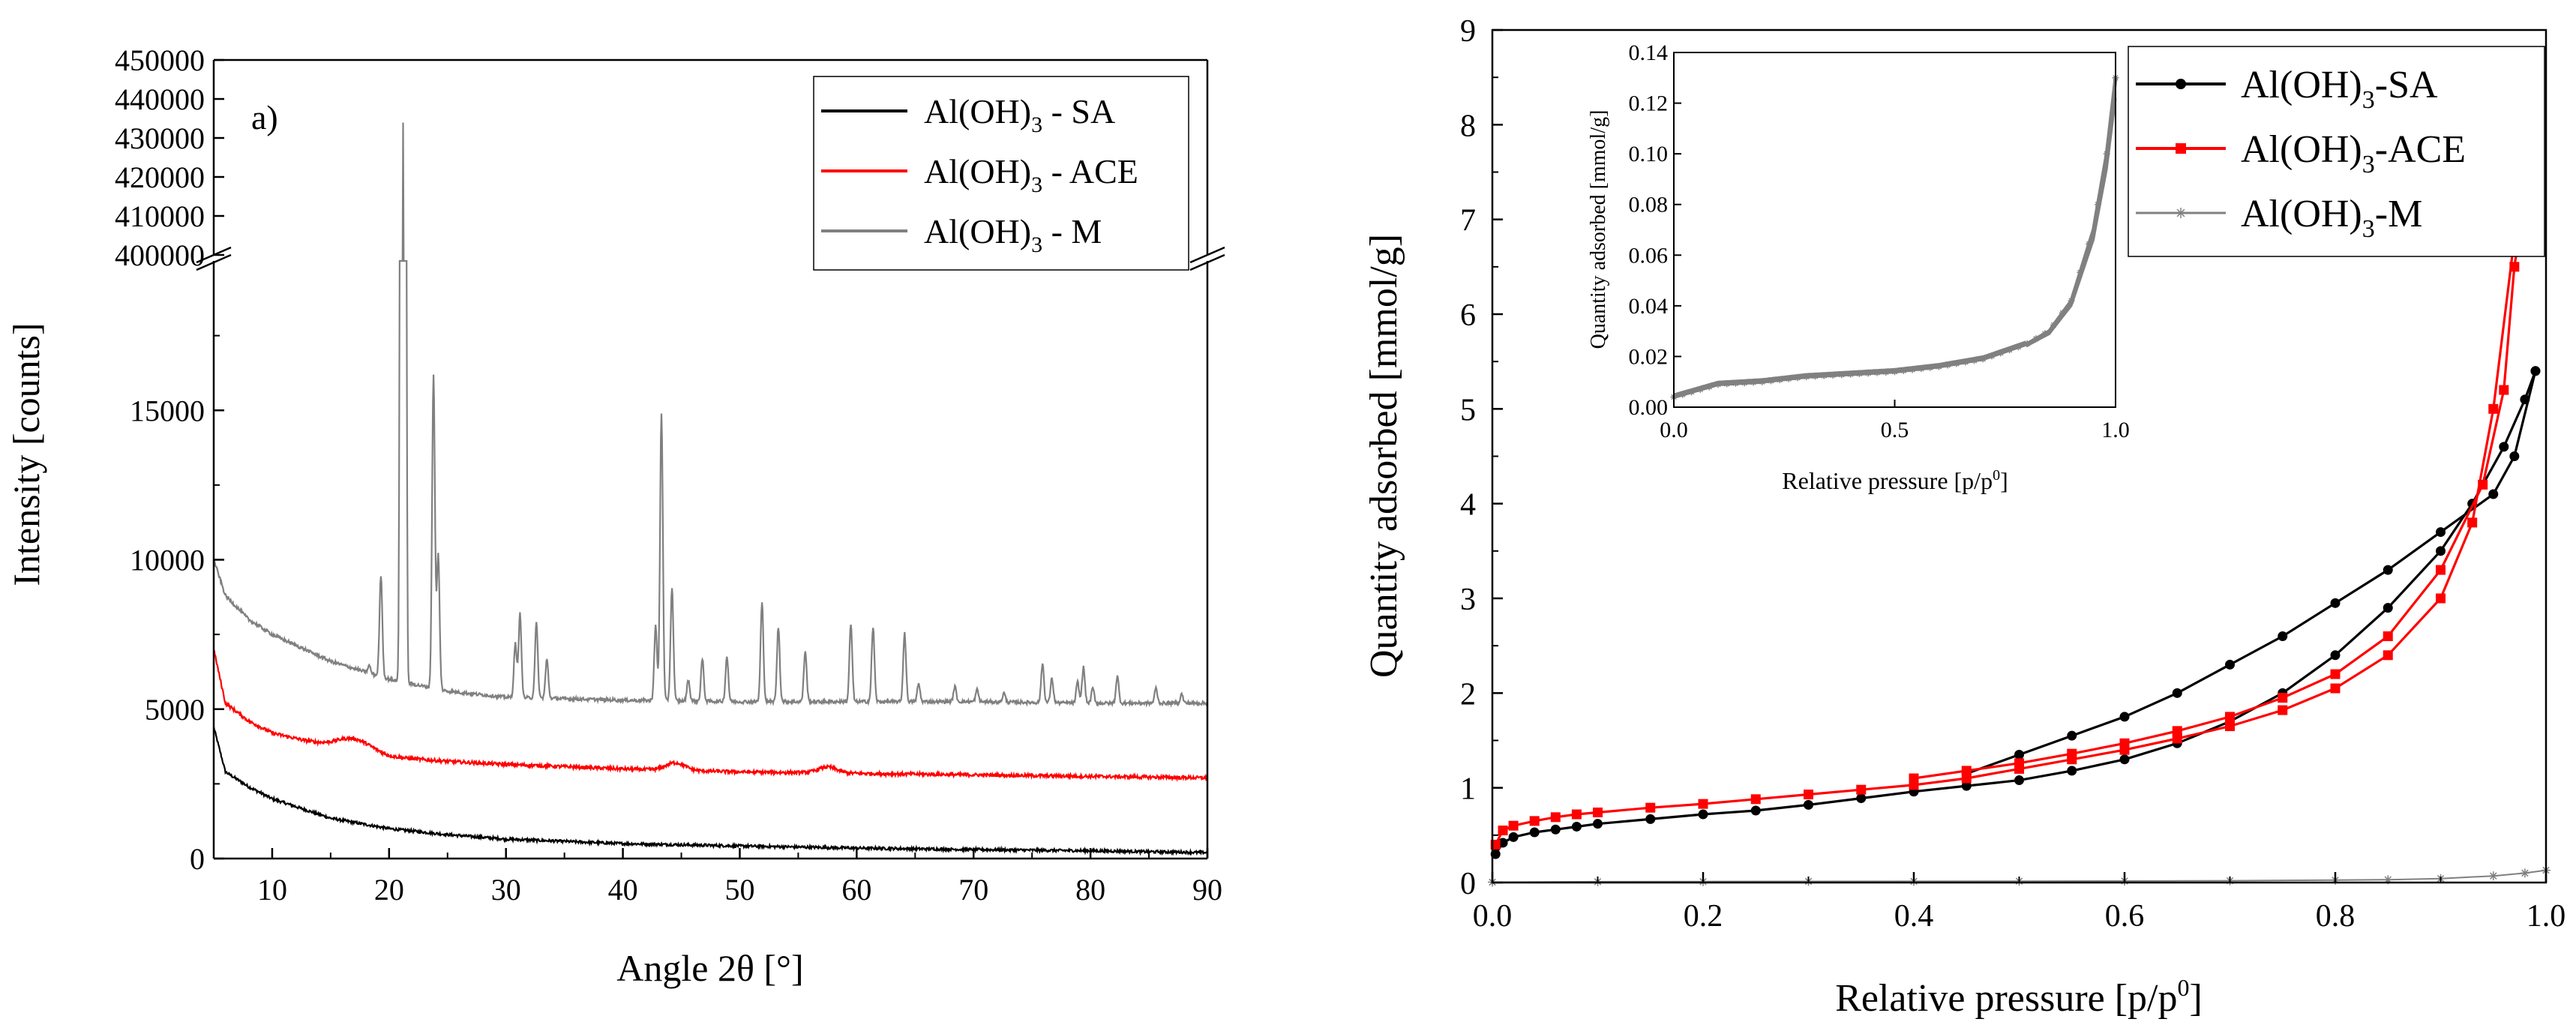 The height and width of the screenshot is (1031, 2576). What do you see at coordinates (710, 791) in the screenshot?
I see `xrd-series-sa` at bounding box center [710, 791].